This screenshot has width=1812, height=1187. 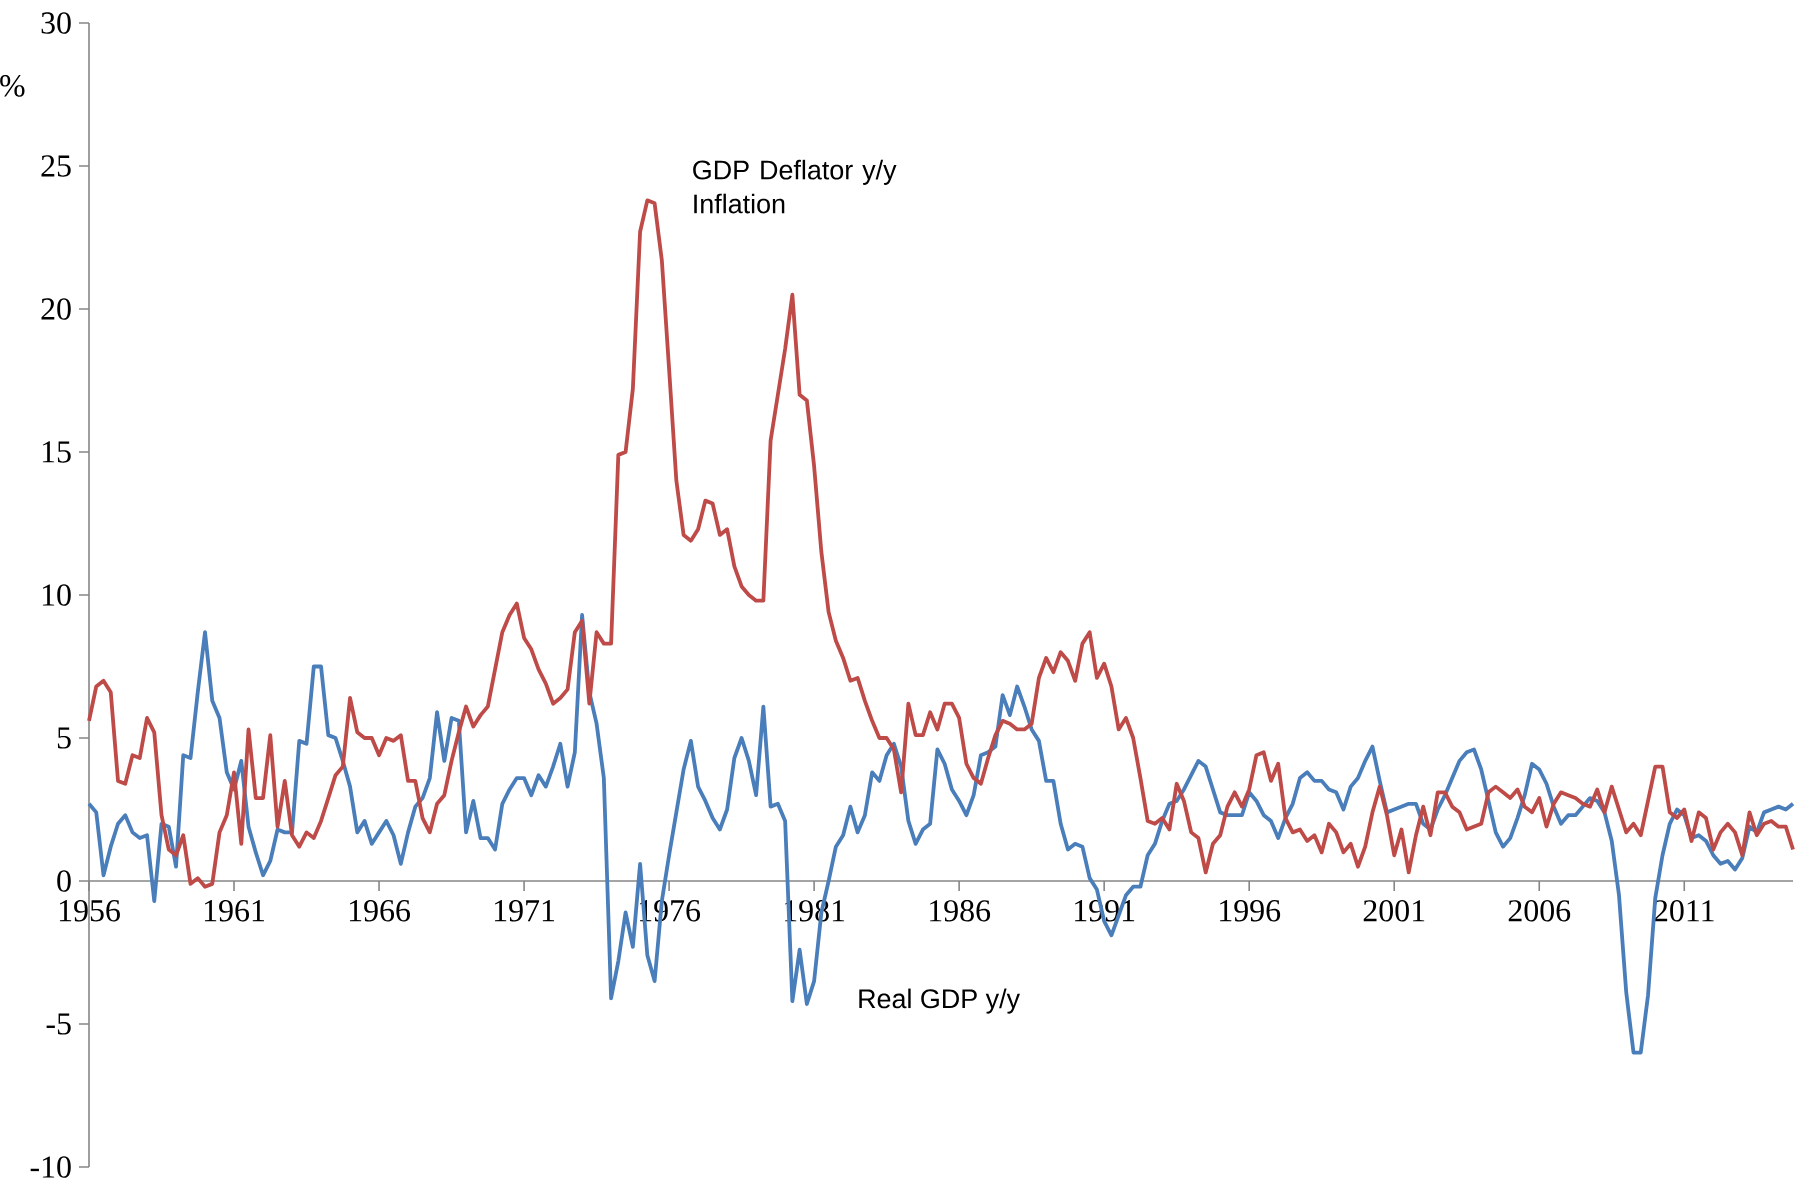 I want to click on x-tick-label: 1956, so click(x=89, y=911).